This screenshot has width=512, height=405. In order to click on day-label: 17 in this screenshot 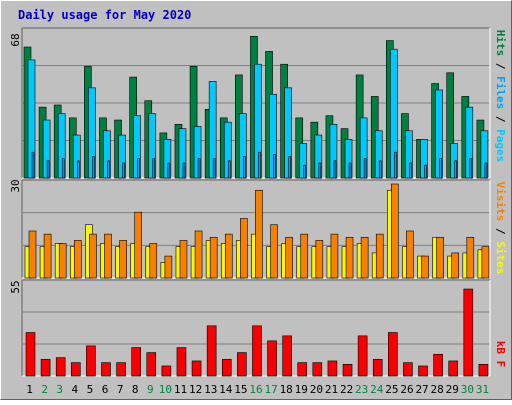, I will do `click(270, 389)`.